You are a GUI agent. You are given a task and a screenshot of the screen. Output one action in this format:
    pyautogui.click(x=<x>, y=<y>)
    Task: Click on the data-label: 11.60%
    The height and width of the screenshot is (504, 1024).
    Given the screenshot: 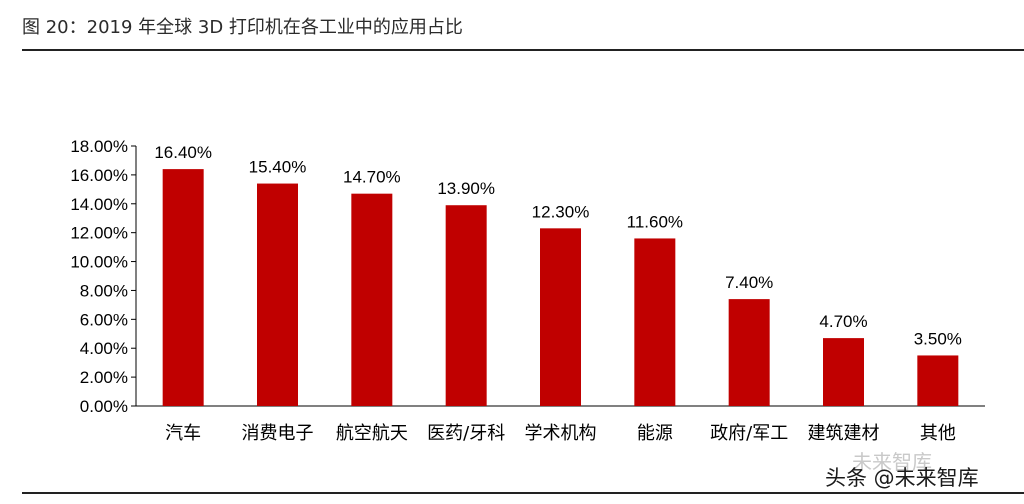 What is the action you would take?
    pyautogui.click(x=655, y=221)
    